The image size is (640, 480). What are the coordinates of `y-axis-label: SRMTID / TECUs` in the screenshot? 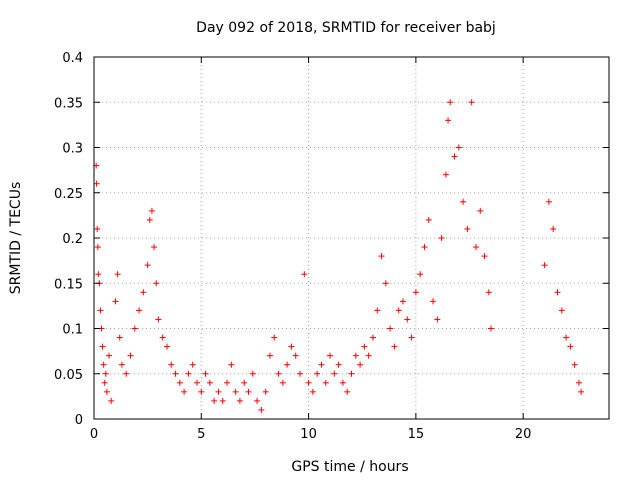 It's located at (16, 238).